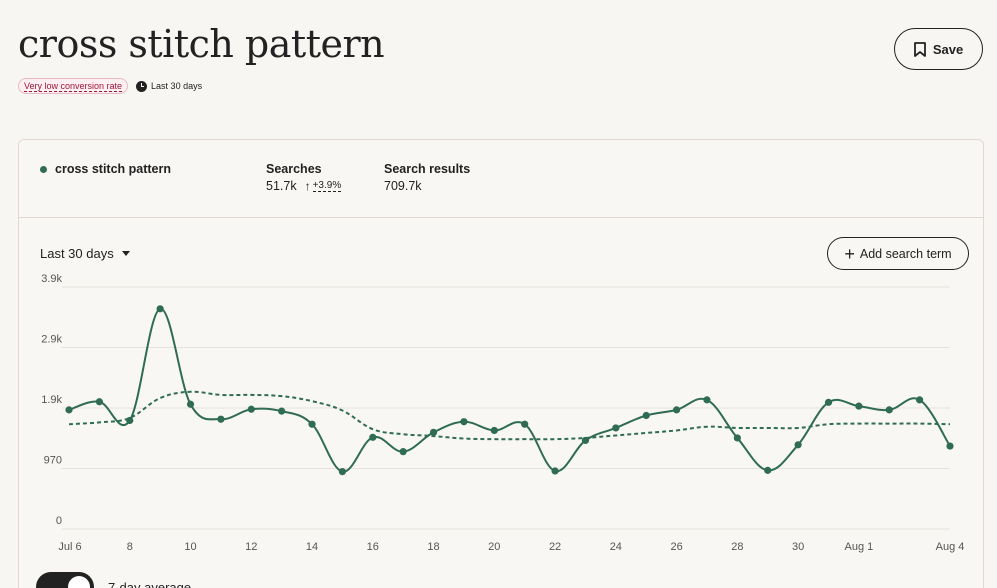 This screenshot has height=588, width=997. Describe the element at coordinates (948, 49) in the screenshot. I see `save-label: Save` at that location.